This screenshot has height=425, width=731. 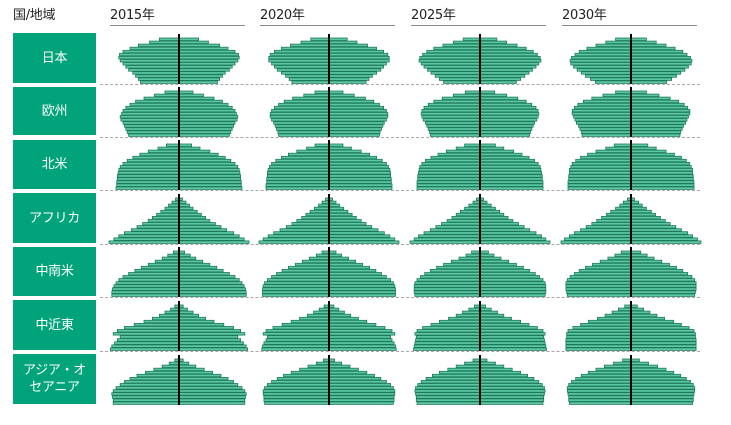 What do you see at coordinates (54, 271) in the screenshot?
I see `region-label-latin-america: 中南米` at bounding box center [54, 271].